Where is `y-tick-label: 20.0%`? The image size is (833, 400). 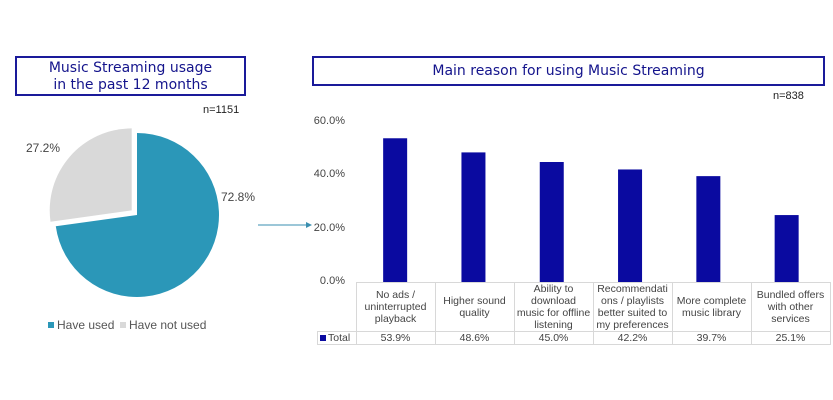 y-tick-label: 20.0% is located at coordinates (329, 227).